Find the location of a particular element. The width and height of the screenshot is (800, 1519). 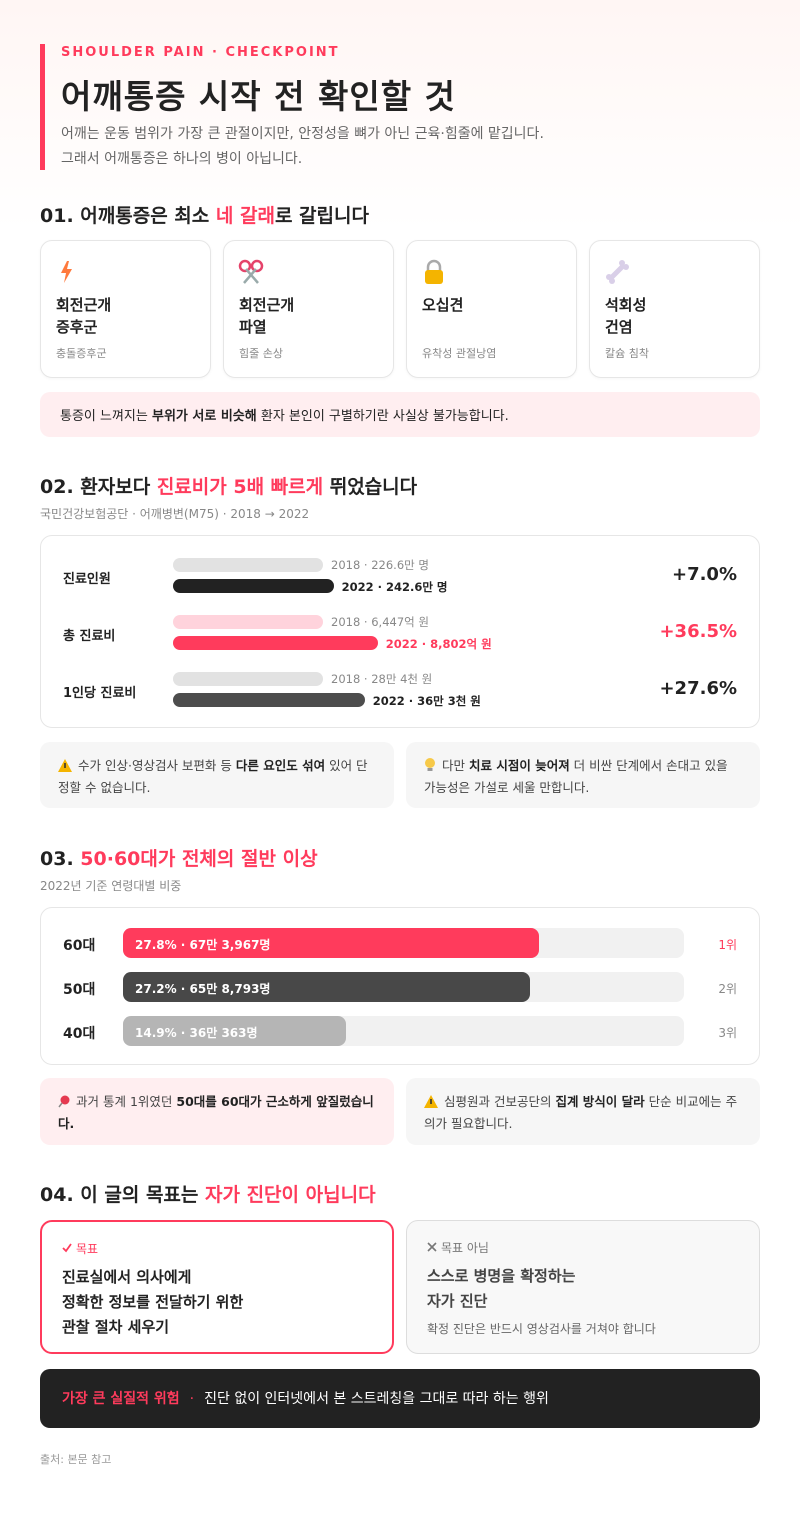

note-text: 과거 통계 1위였던 50대를 60대가 근소하게 앞질렀습니다. is located at coordinates (216, 1112).